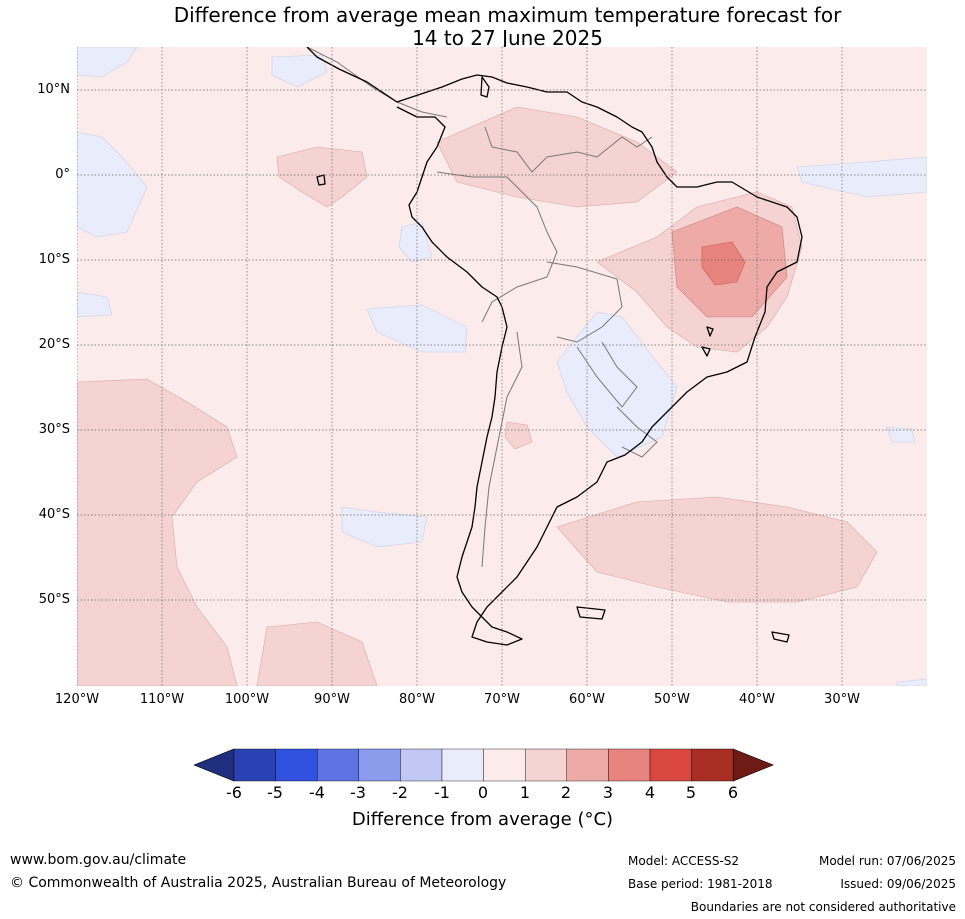 This screenshot has height=919, width=965. What do you see at coordinates (842, 699) in the screenshot?
I see `lon-label-30w: 30°W` at bounding box center [842, 699].